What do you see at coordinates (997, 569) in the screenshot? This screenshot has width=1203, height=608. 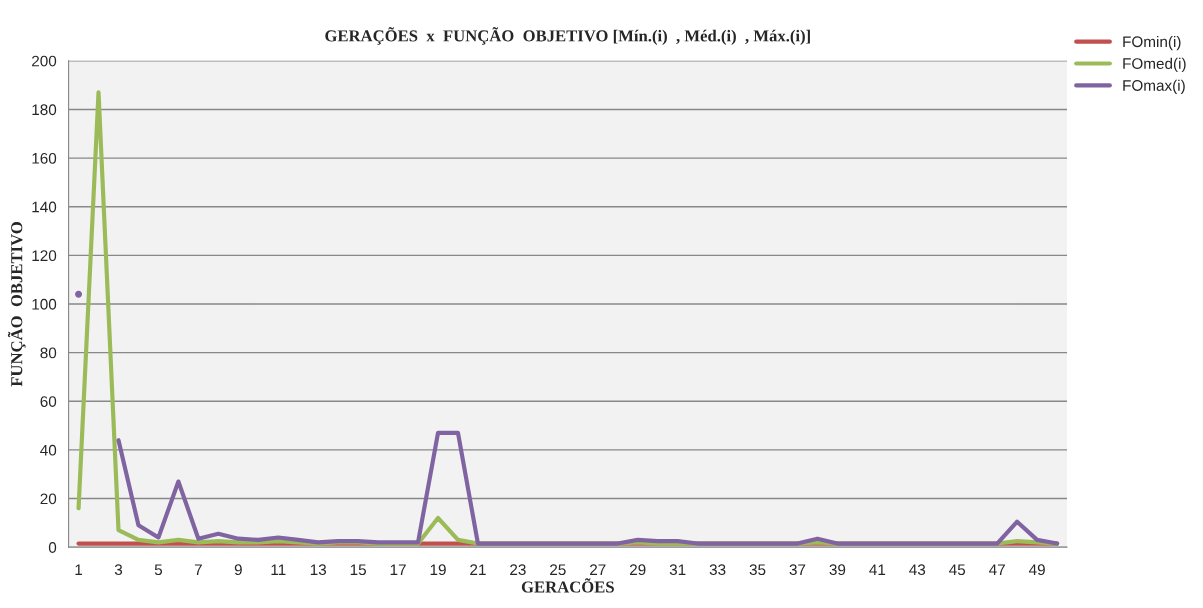 I see `x-tick-label: 47` at bounding box center [997, 569].